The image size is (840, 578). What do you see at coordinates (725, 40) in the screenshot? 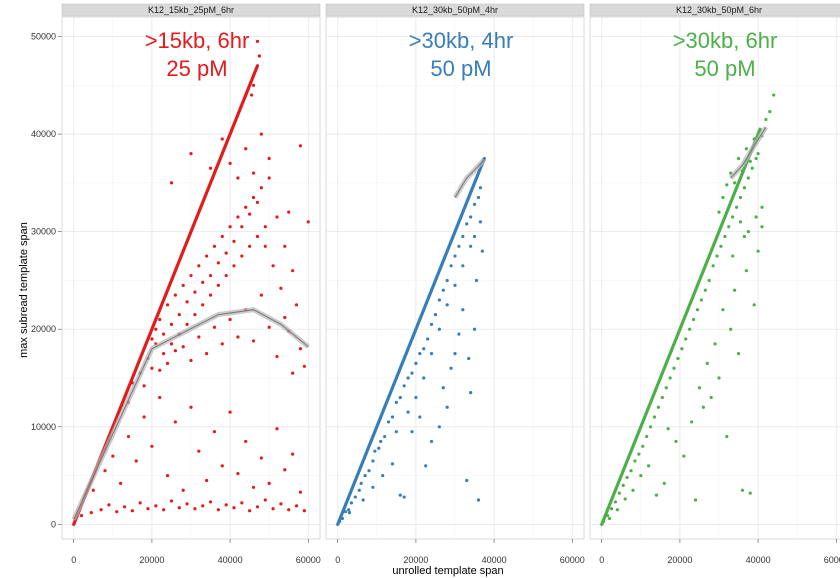
I see `panel-annotation: >30kb, 6hr` at bounding box center [725, 40].